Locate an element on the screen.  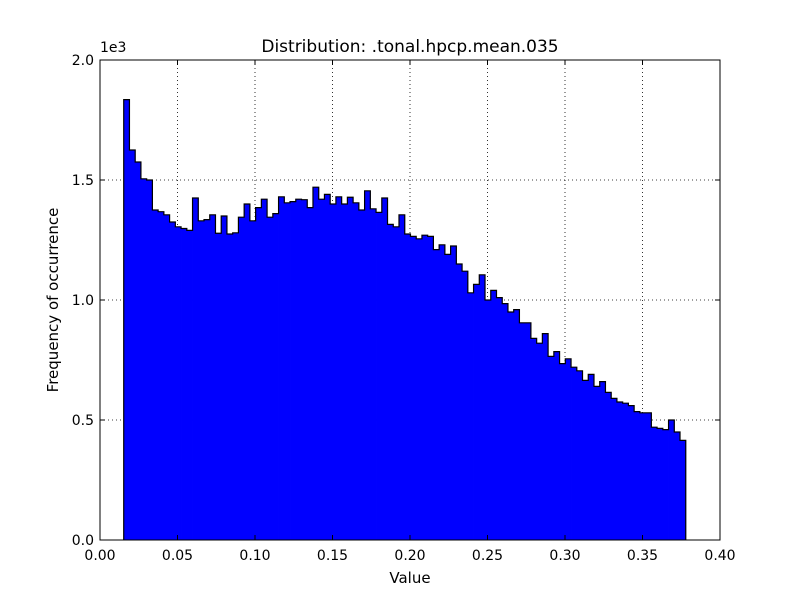
y-tick-label: 2.0 is located at coordinates (83, 61).